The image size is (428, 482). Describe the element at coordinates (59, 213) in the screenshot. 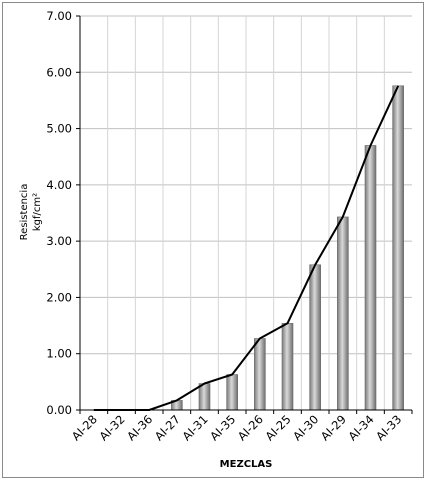

I see `y-tick-labels: 0.00 1.00 2.00 3.00 4.00 5.00 6.00 7.00` at that location.